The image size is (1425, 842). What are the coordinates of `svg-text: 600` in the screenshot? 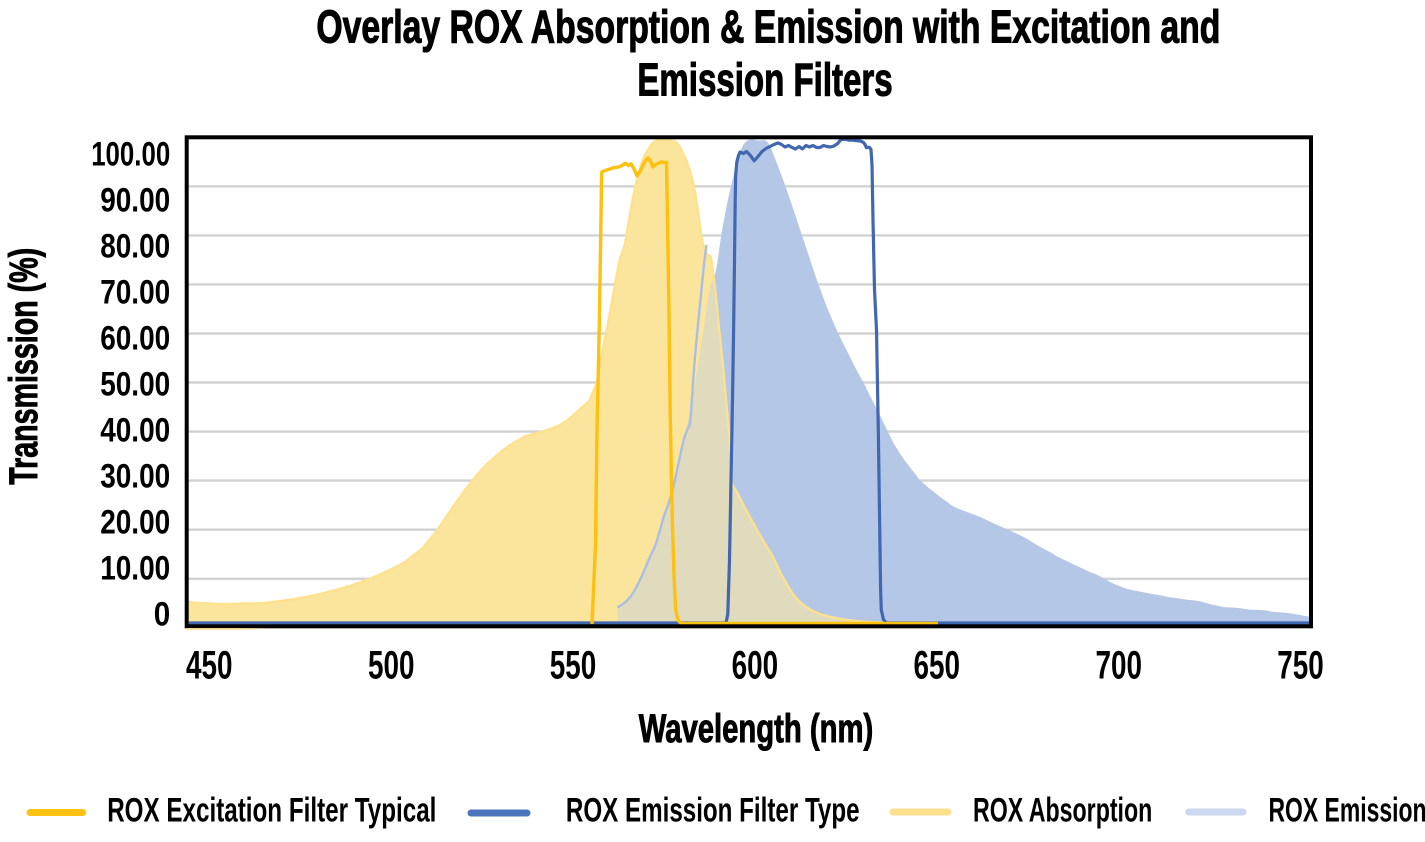 It's located at (755, 666).